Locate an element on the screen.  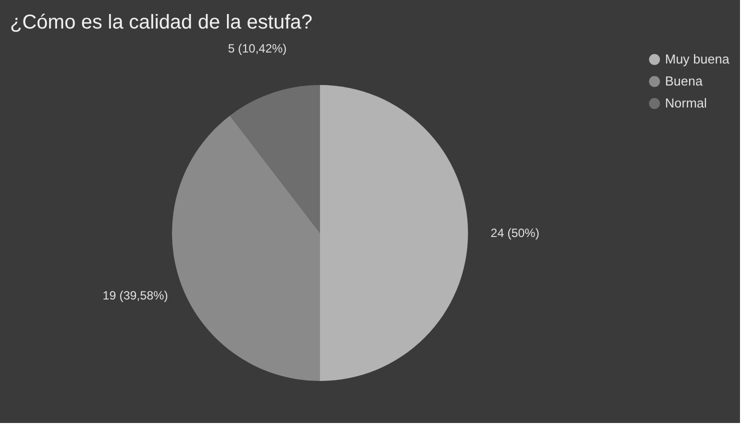
chart-title: ¿Cómo es la calidad de la estufa? is located at coordinates (161, 22).